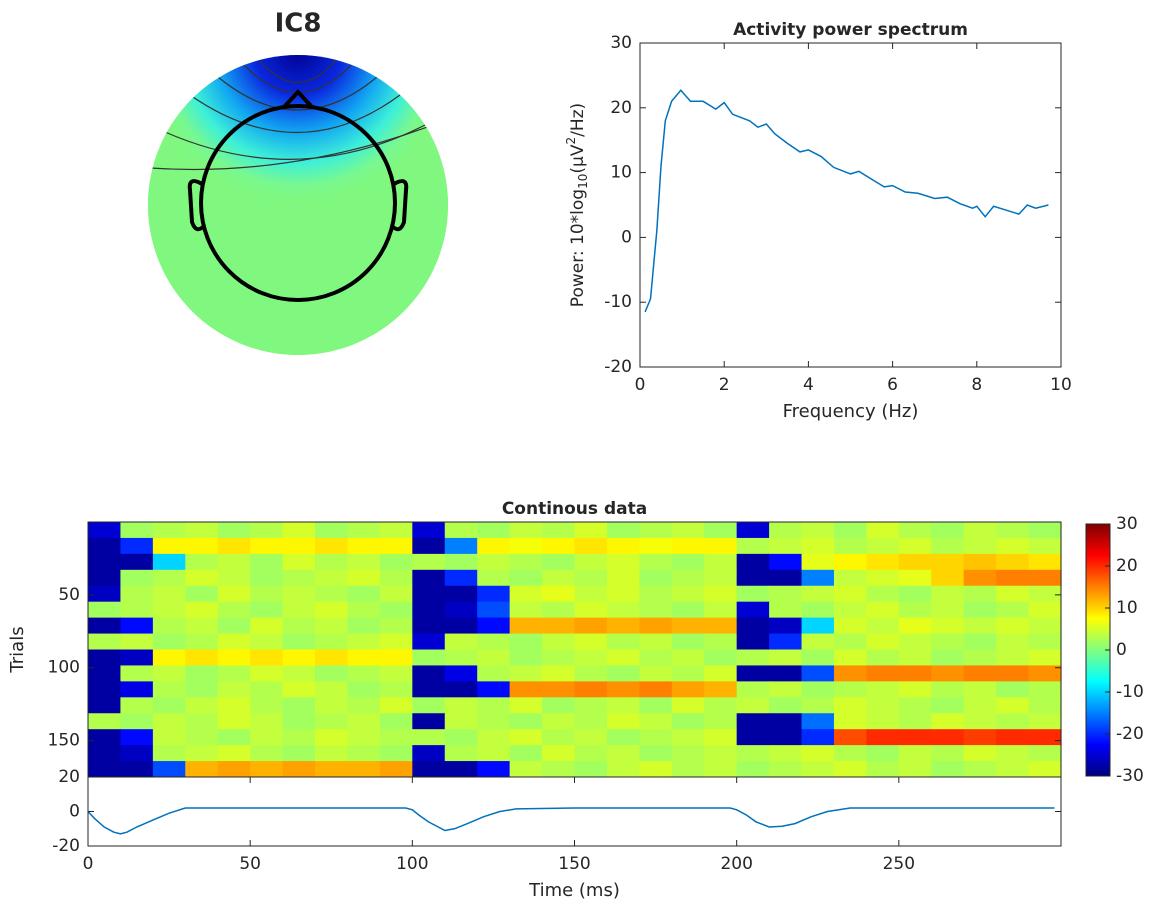 The width and height of the screenshot is (1171, 907). What do you see at coordinates (899, 864) in the screenshot?
I see `x-tick-label: 250` at bounding box center [899, 864].